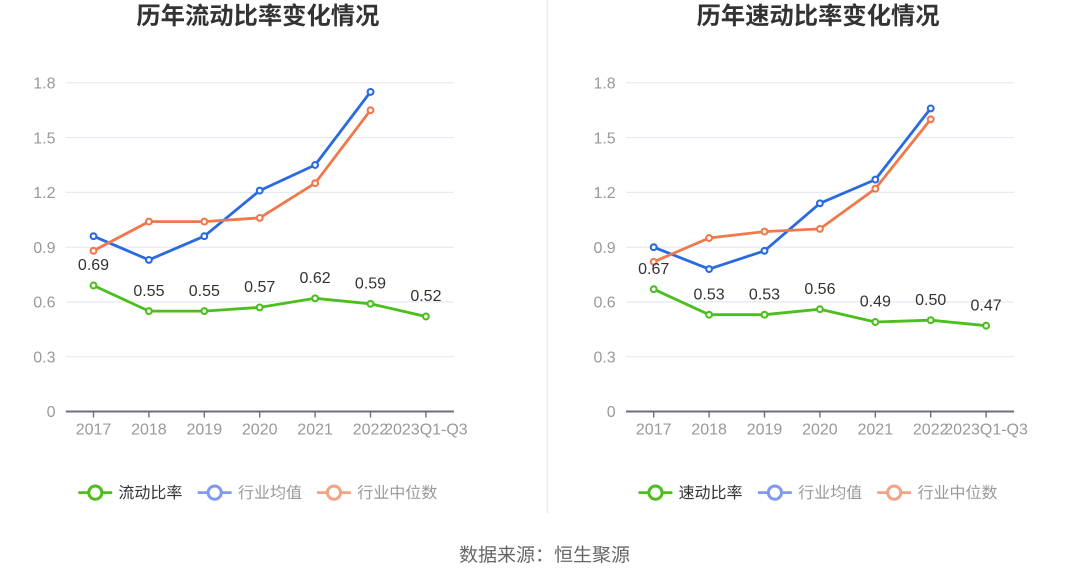  What do you see at coordinates (930, 300) in the screenshot?
I see `svg-text: 0.50` at bounding box center [930, 300].